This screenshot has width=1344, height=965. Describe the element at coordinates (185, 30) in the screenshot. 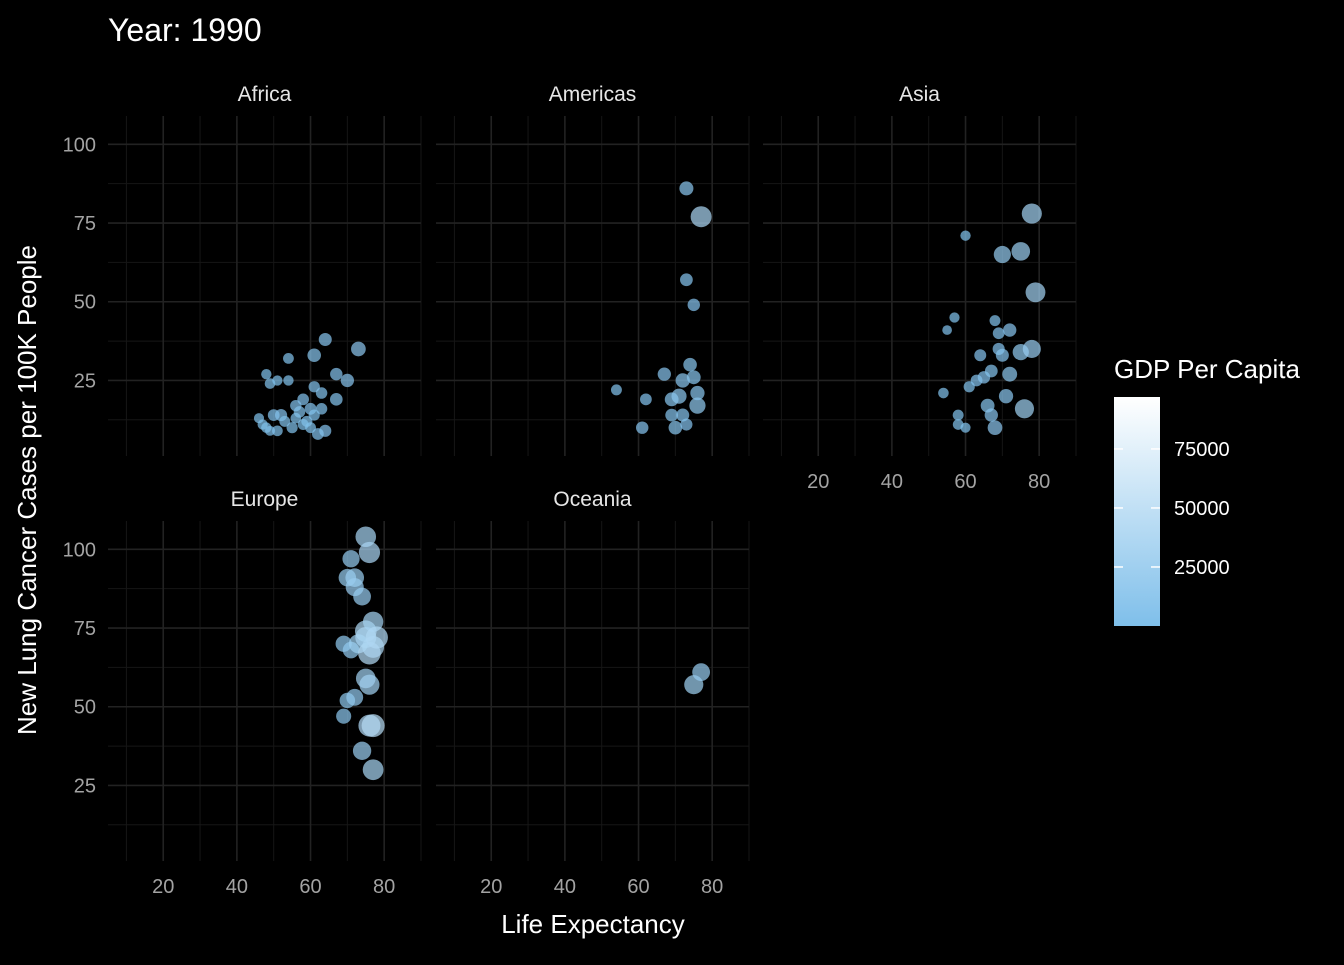

I see `chart-title: Year: 1990` at that location.